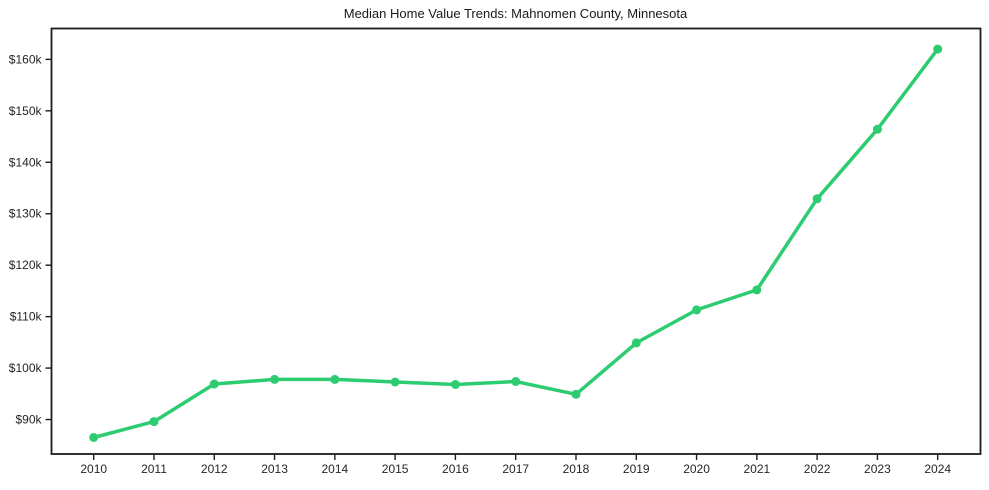 The image size is (989, 490). Describe the element at coordinates (576, 469) in the screenshot. I see `x-tick-label: 2018` at that location.